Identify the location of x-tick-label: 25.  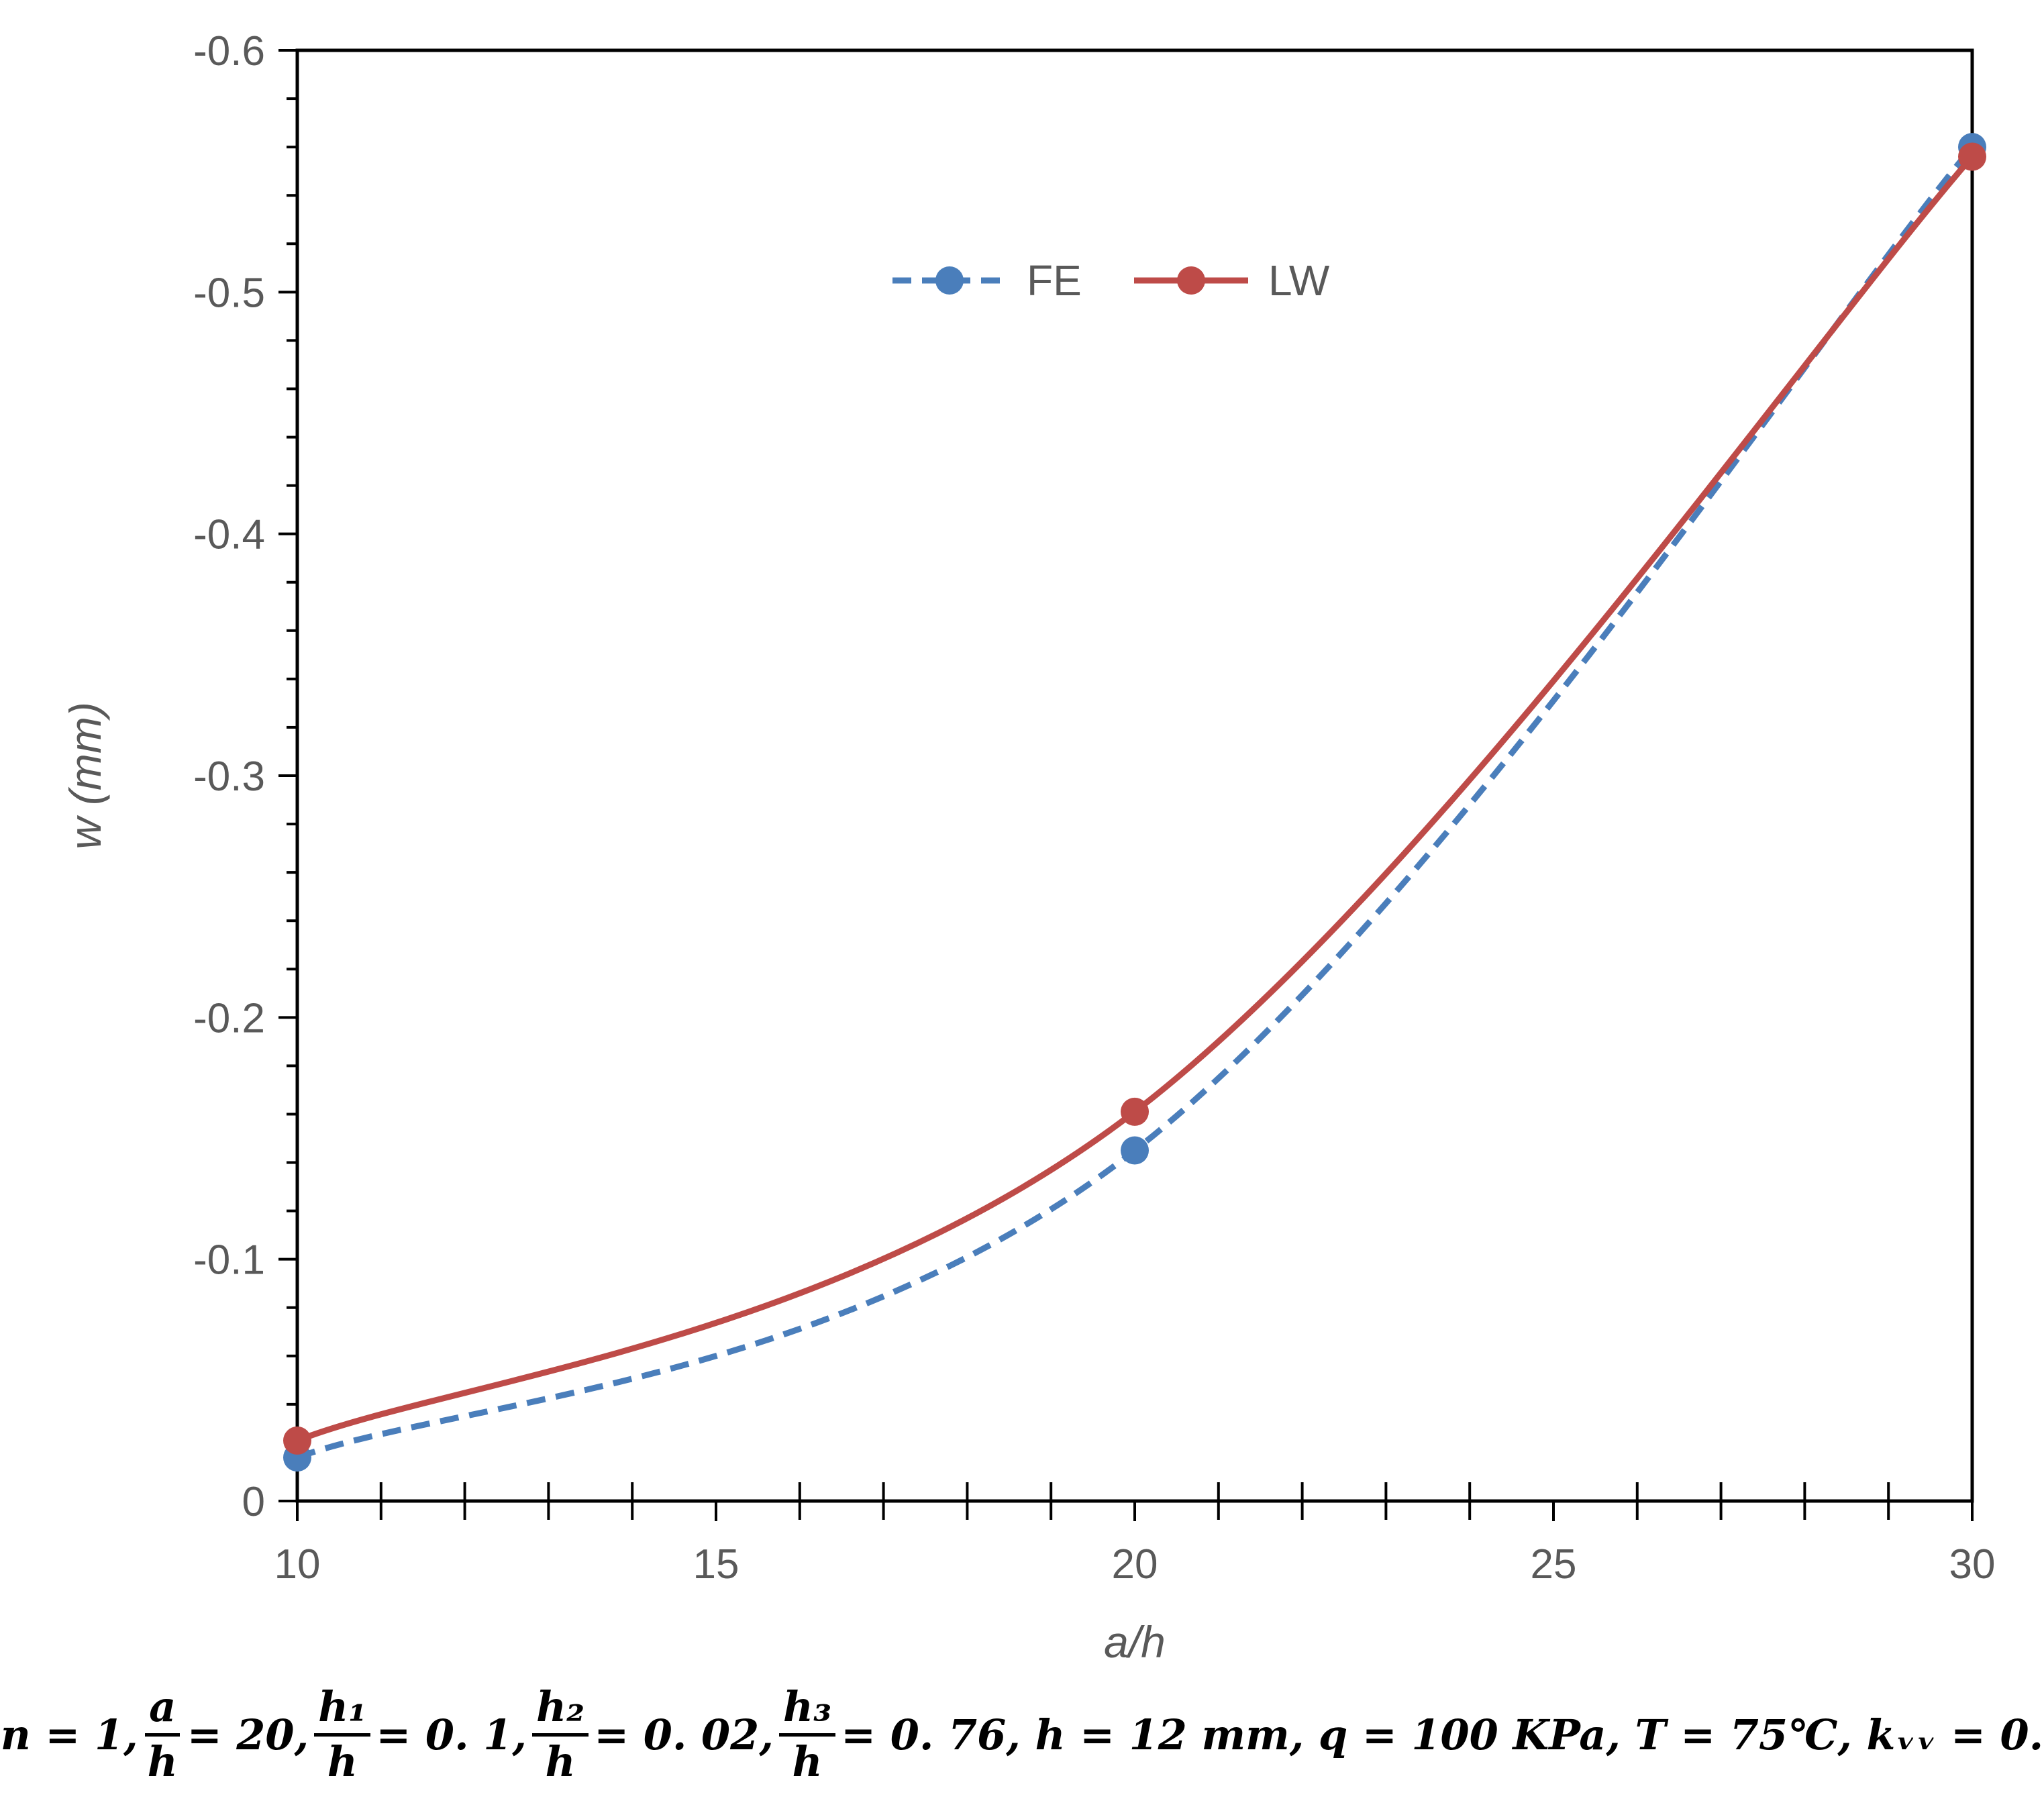
(1554, 1564).